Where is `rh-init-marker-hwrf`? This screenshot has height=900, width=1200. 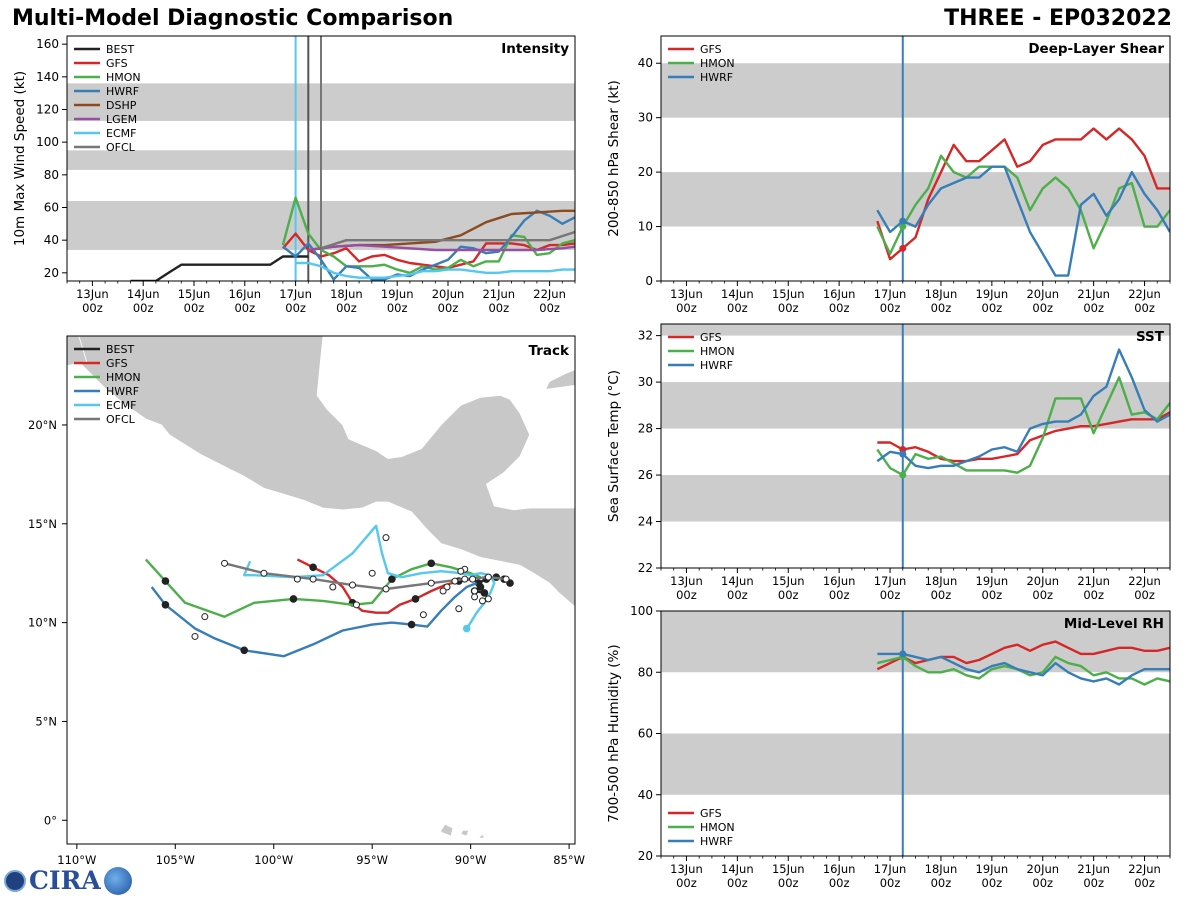 rh-init-marker-hwrf is located at coordinates (903, 654).